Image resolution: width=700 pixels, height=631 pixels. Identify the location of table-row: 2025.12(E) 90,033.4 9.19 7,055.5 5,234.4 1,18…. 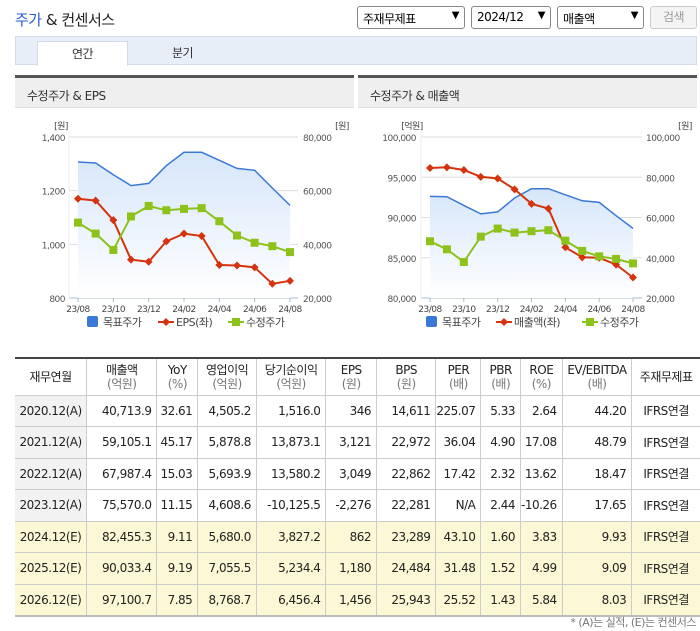
(357, 568).